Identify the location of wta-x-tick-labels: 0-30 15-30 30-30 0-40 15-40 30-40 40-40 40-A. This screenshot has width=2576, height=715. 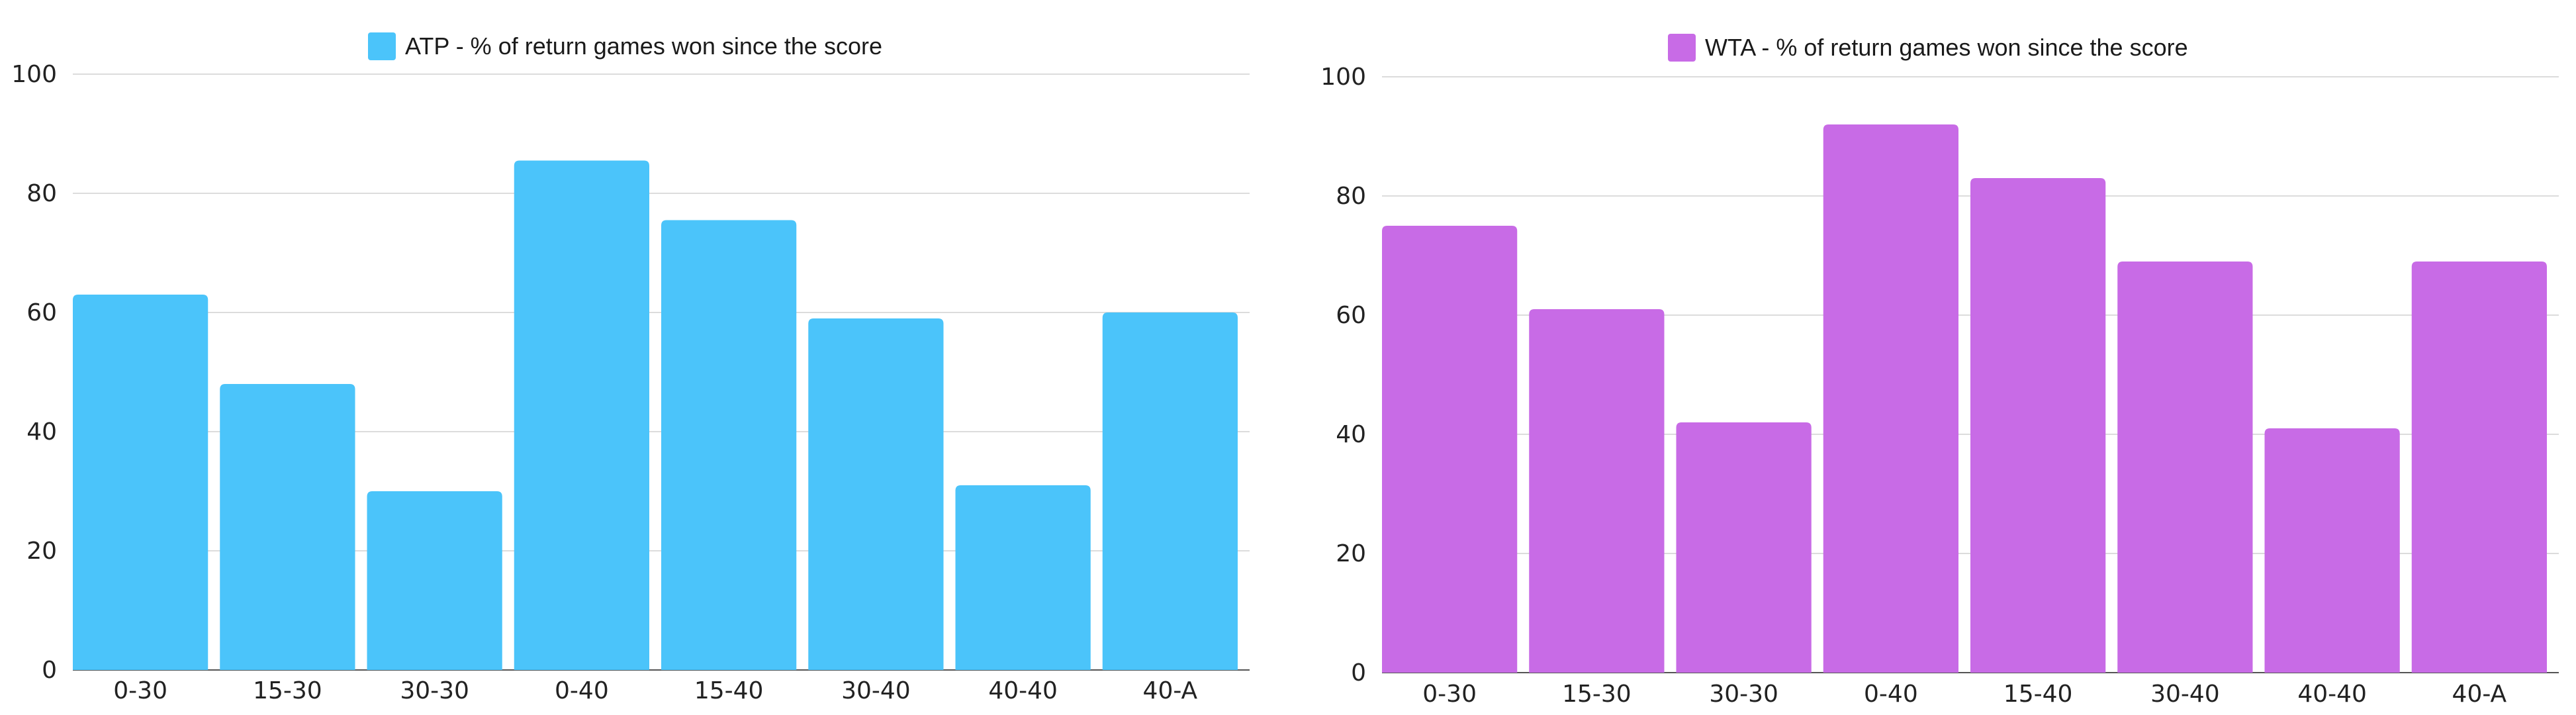
(1965, 694).